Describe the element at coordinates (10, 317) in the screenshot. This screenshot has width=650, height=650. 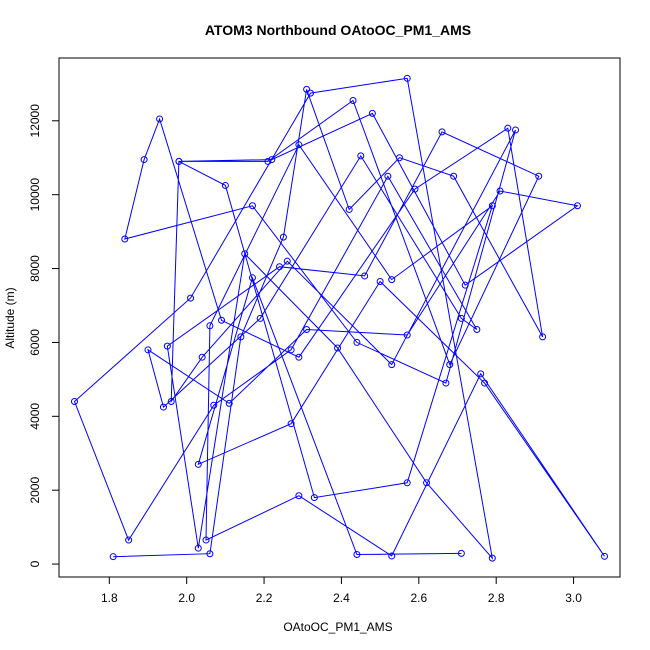
I see `y-axis-label: Altitude (m)` at that location.